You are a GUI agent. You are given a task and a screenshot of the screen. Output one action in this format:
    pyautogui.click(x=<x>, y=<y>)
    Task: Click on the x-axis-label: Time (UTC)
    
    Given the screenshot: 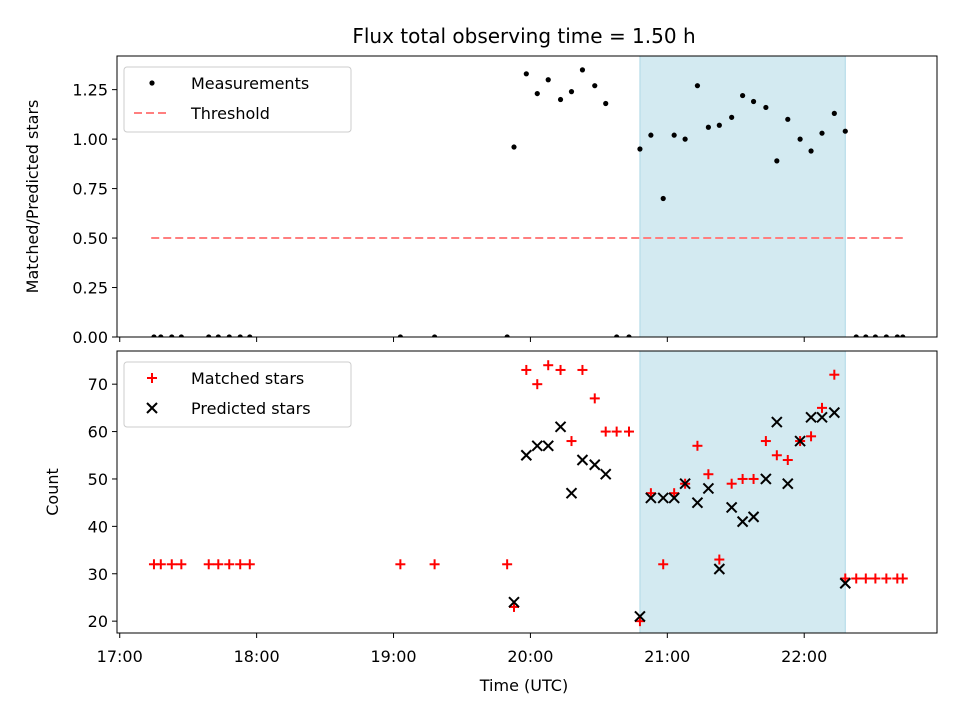 What is the action you would take?
    pyautogui.click(x=523, y=685)
    